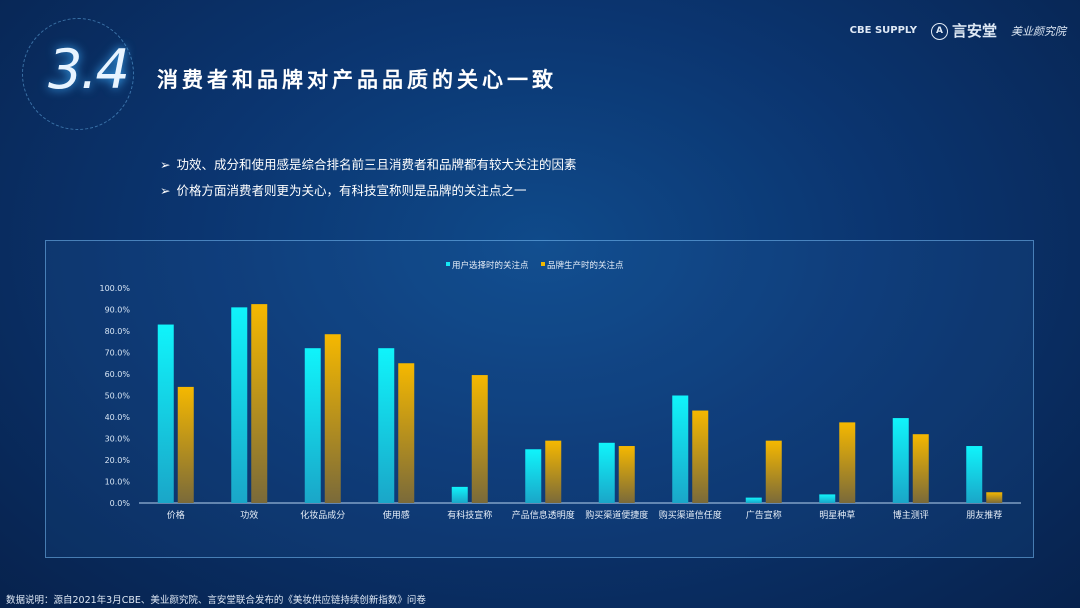  Describe the element at coordinates (118, 331) in the screenshot. I see `y-tick-label: 80.0%` at that location.